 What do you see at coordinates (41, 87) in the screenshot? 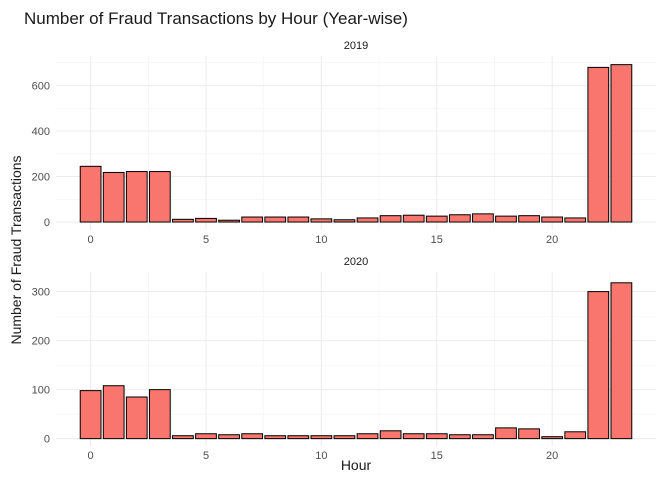
I see `y-tick-label: 600` at bounding box center [41, 87].